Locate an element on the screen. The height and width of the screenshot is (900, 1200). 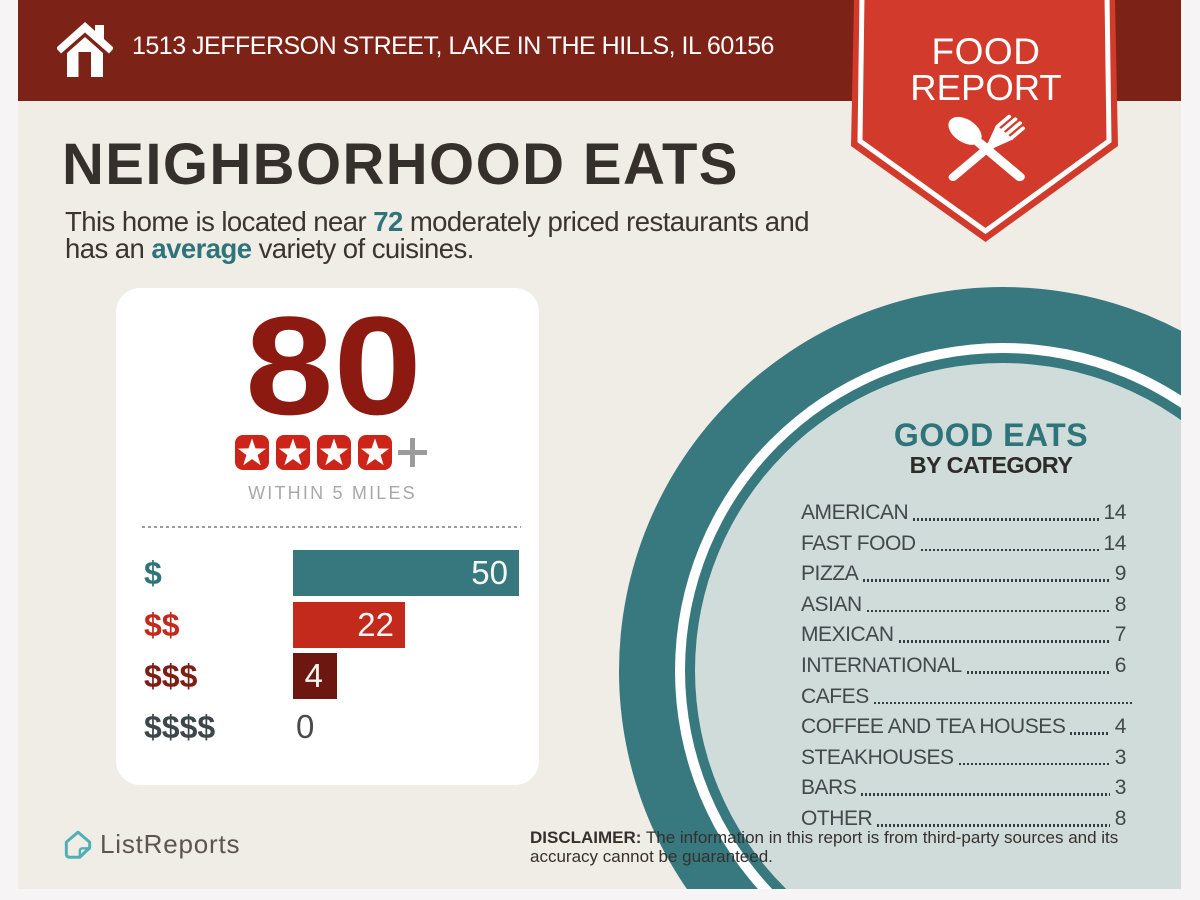
svg-text: FOOD is located at coordinates (986, 51).